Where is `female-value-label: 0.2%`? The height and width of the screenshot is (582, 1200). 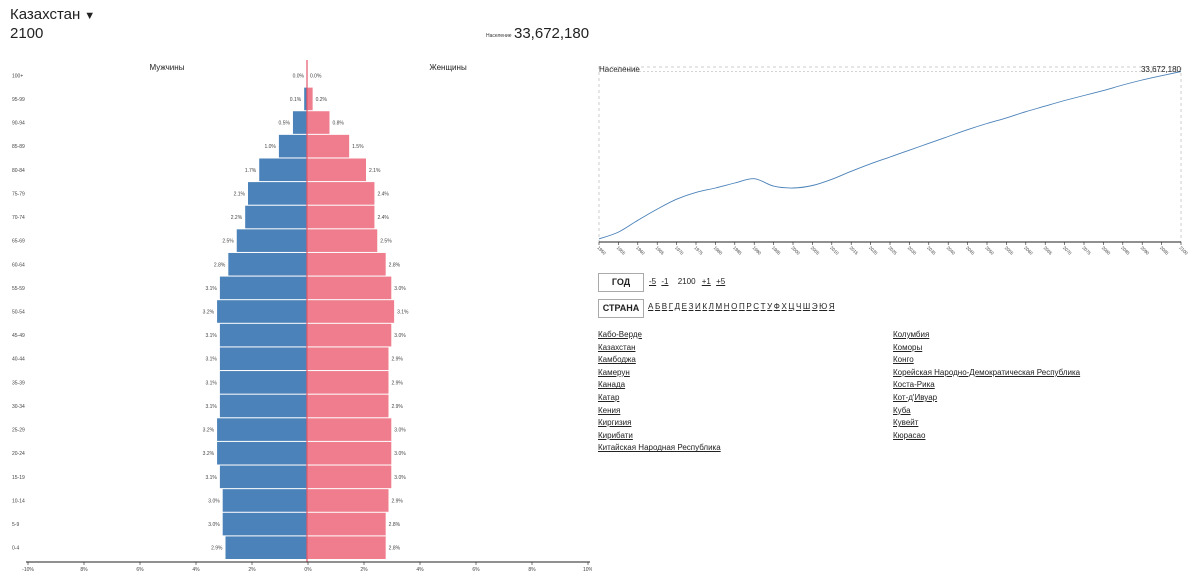 female-value-label: 0.2% is located at coordinates (322, 100).